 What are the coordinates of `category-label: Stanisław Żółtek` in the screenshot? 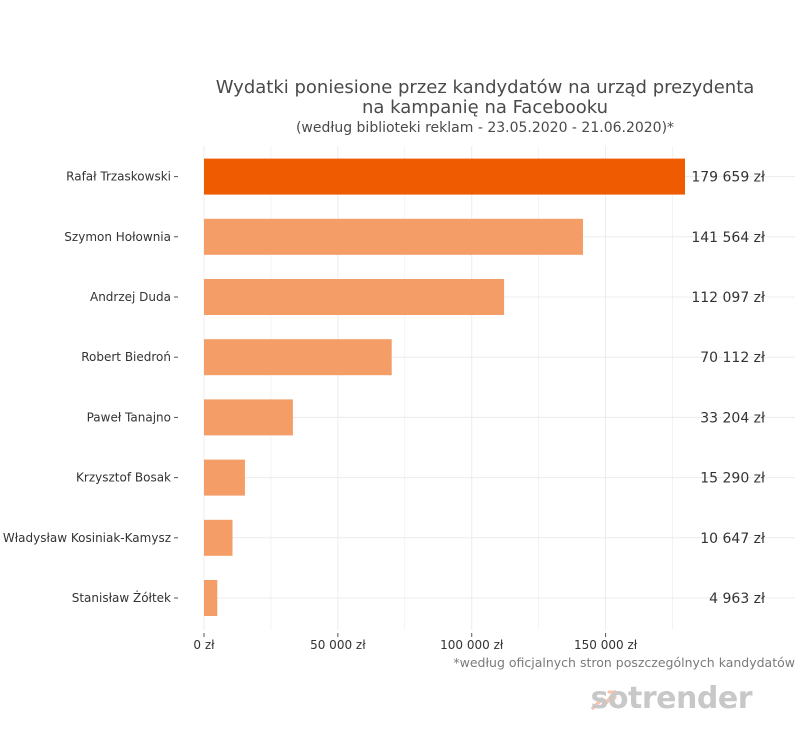 It's located at (121, 597).